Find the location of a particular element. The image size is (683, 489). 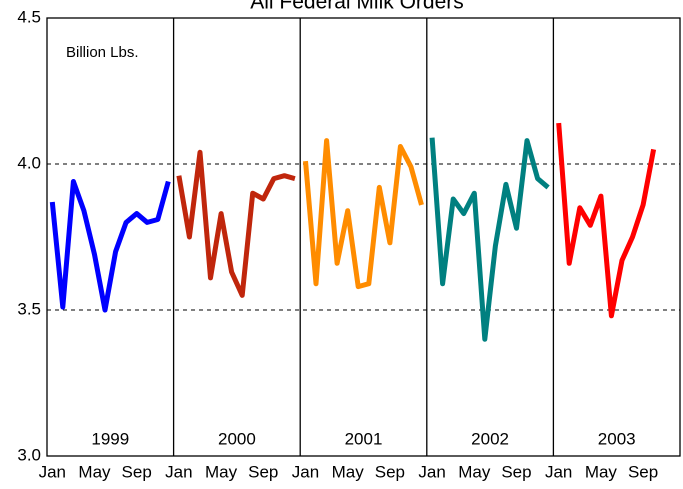

year-label: 2001 is located at coordinates (364, 438).